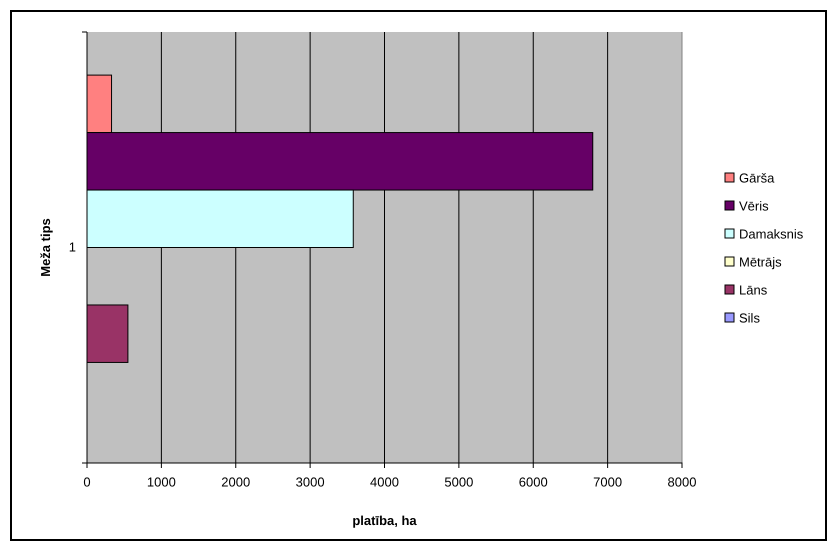 This screenshot has height=551, width=837. I want to click on x-tick-label: 6000, so click(533, 482).